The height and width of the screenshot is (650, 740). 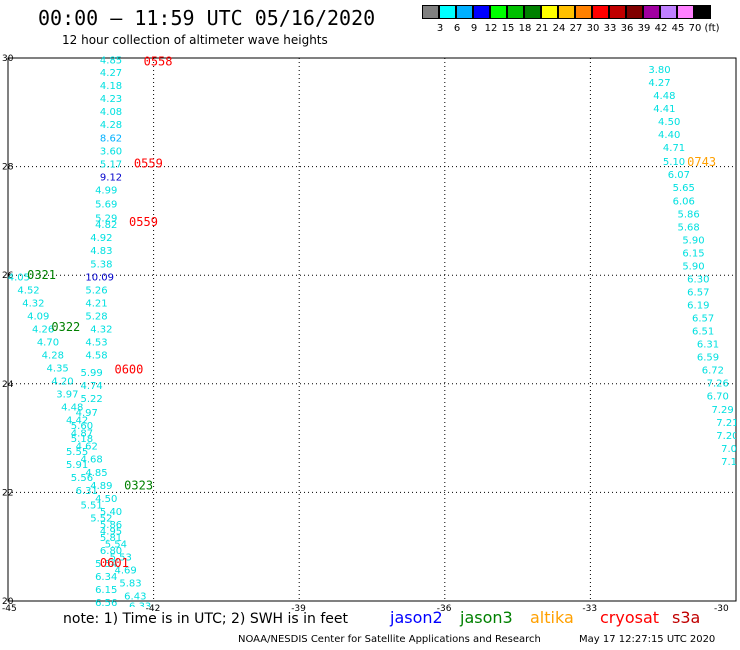 What do you see at coordinates (87, 447) in the screenshot?
I see `swh-value: 4.62` at bounding box center [87, 447].